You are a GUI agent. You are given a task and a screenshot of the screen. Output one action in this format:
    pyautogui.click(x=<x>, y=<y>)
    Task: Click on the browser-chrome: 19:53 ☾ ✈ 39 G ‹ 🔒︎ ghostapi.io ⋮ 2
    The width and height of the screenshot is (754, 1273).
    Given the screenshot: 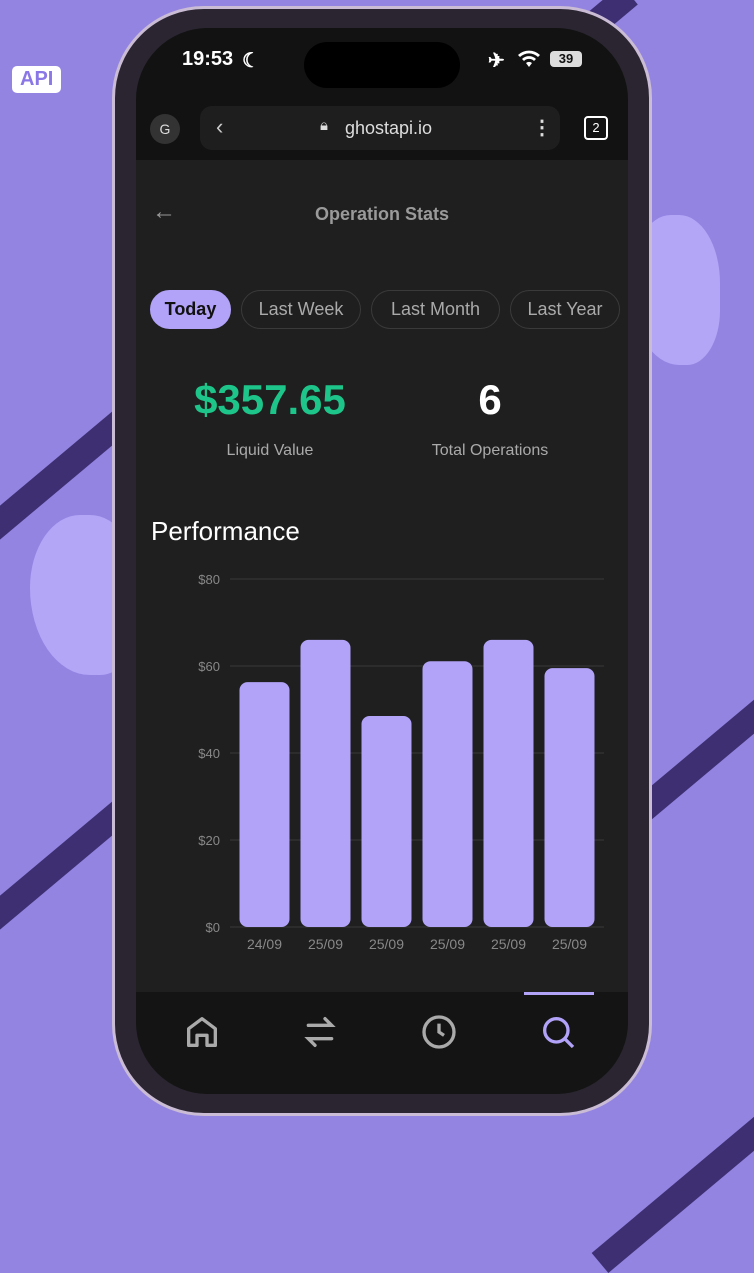 What is the action you would take?
    pyautogui.click(x=382, y=94)
    